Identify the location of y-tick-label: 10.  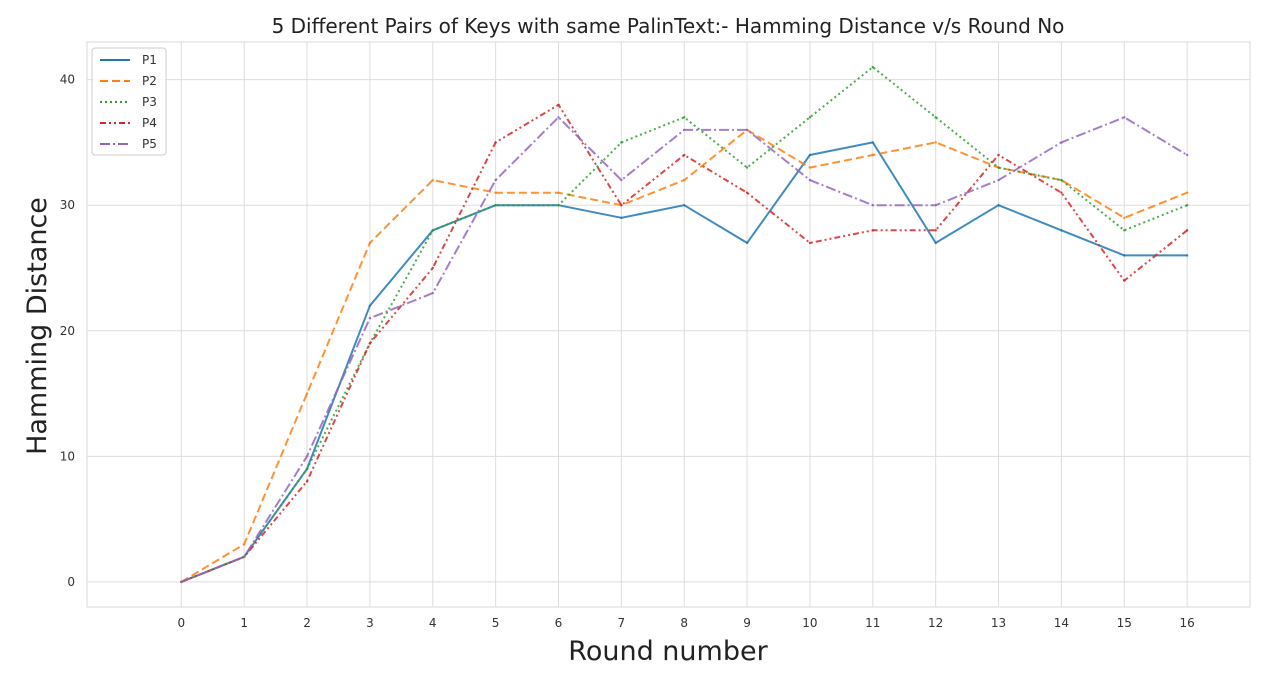
(67, 456).